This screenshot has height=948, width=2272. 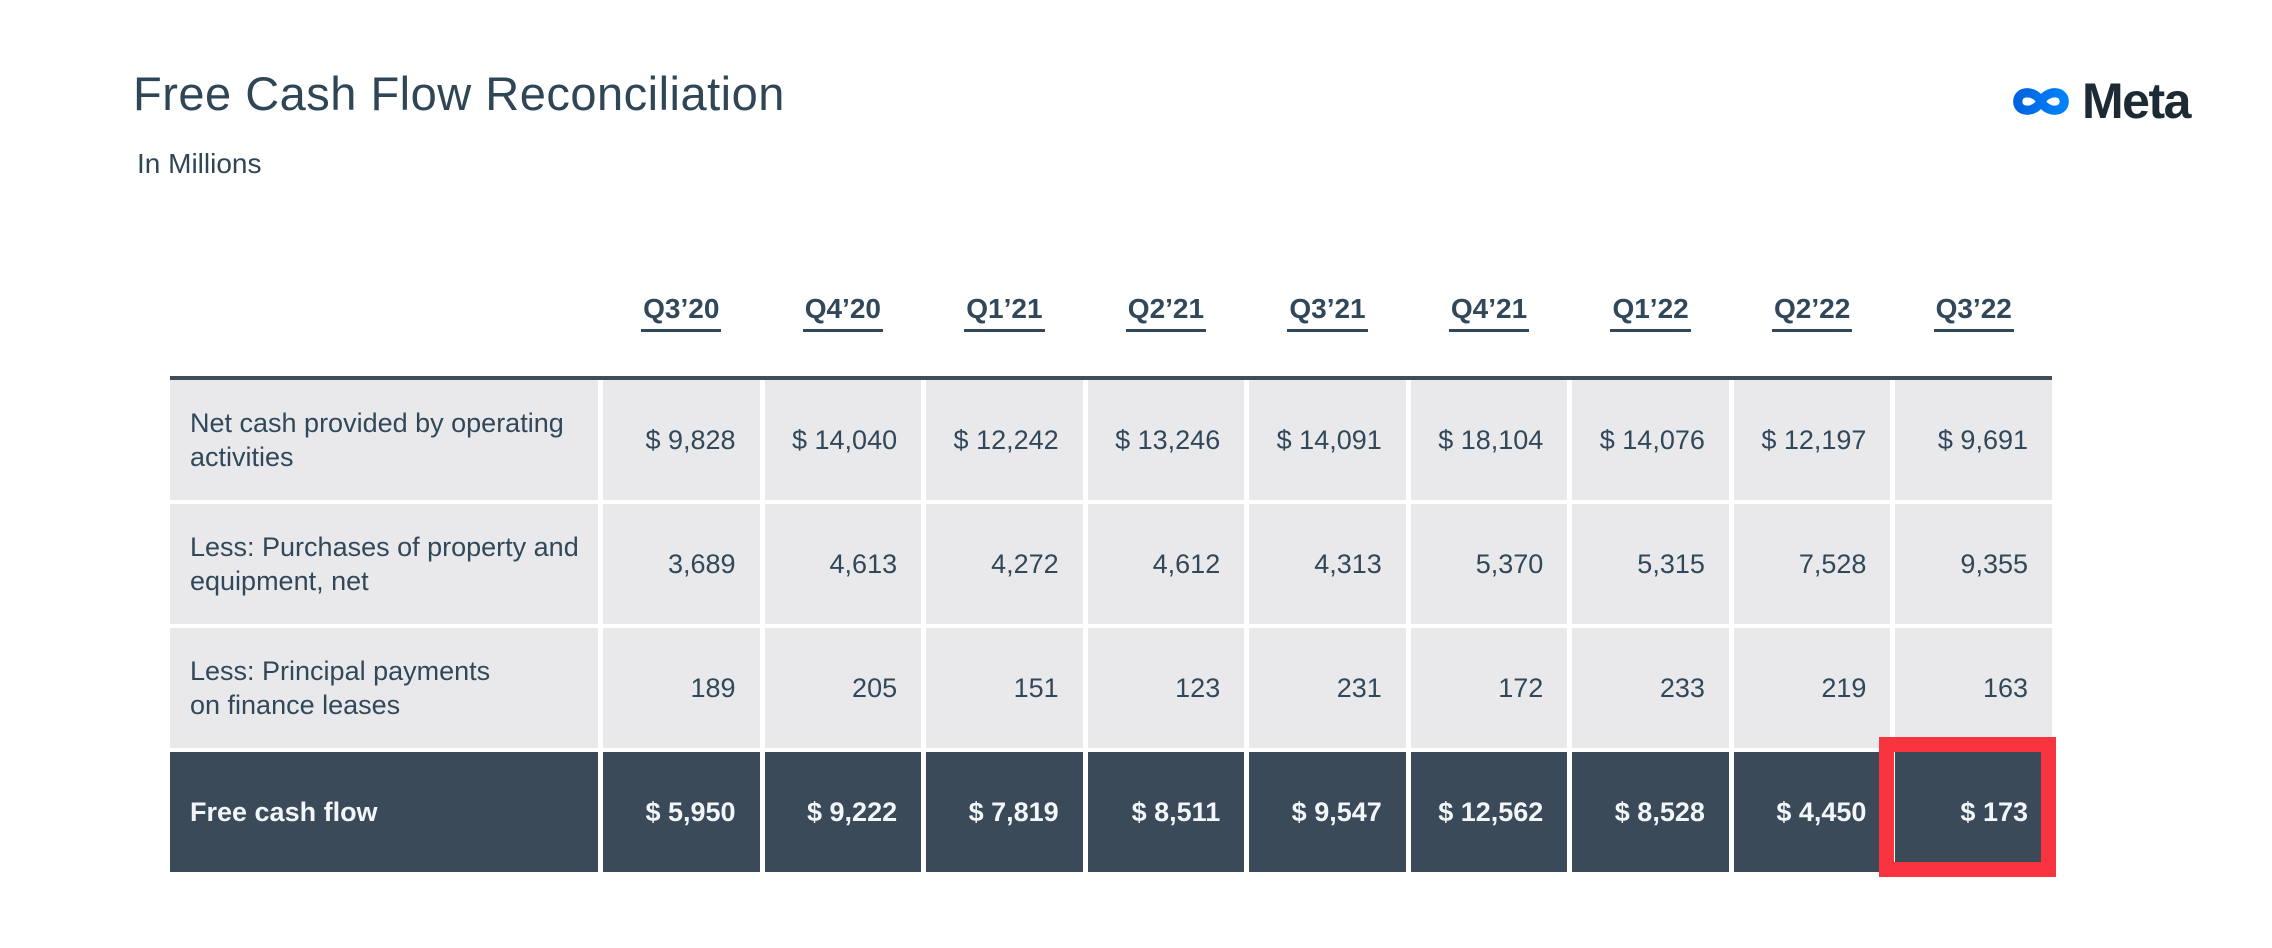 I want to click on table-cell-r0-c2: $ 12,242, so click(x=1004, y=440).